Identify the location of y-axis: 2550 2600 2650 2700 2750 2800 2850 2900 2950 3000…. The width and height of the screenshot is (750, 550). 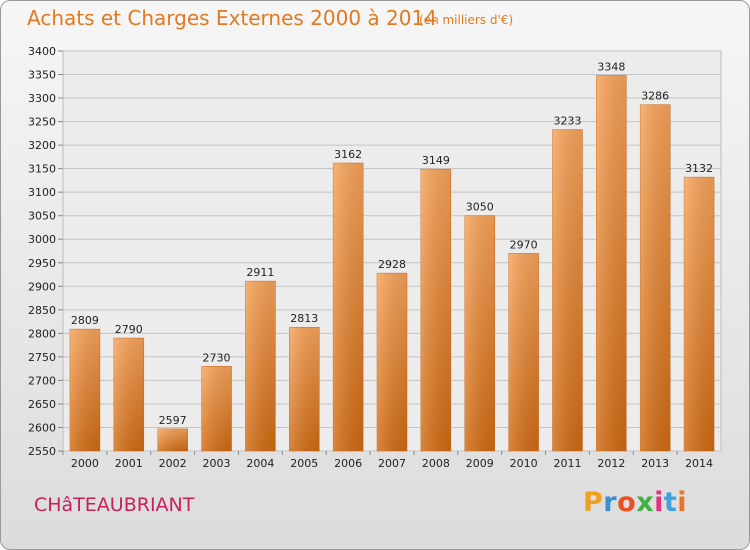
(45, 251).